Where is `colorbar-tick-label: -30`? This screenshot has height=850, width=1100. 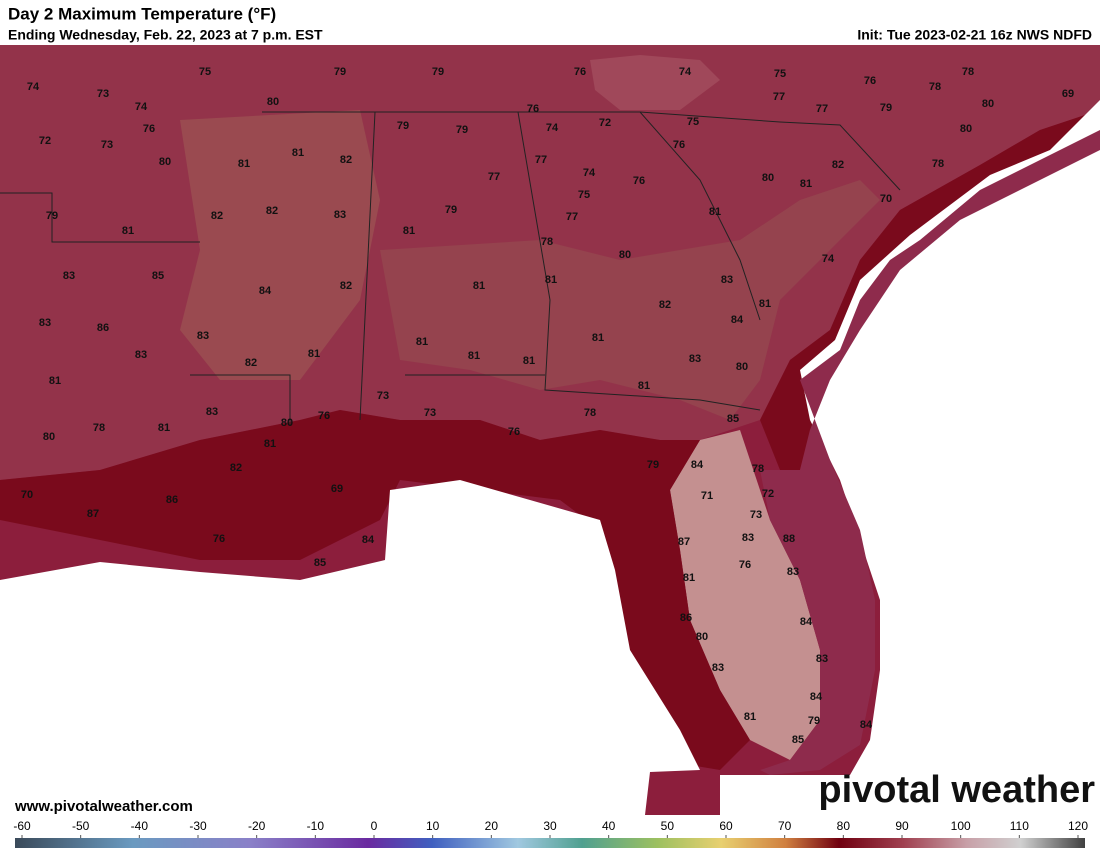
colorbar-tick-label: -30 is located at coordinates (198, 826).